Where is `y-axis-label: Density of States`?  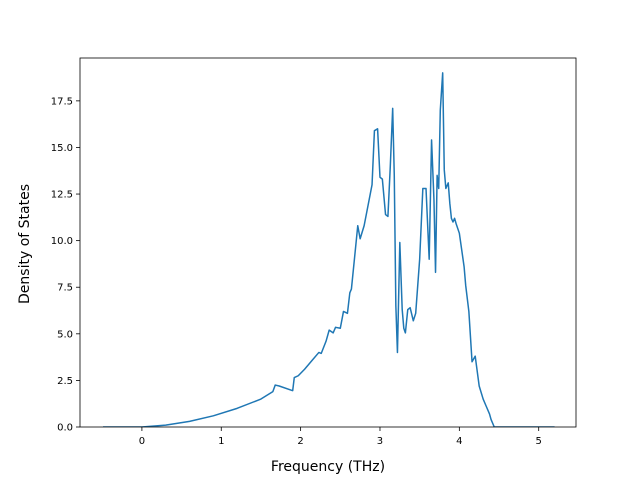 y-axis-label: Density of States is located at coordinates (25, 244).